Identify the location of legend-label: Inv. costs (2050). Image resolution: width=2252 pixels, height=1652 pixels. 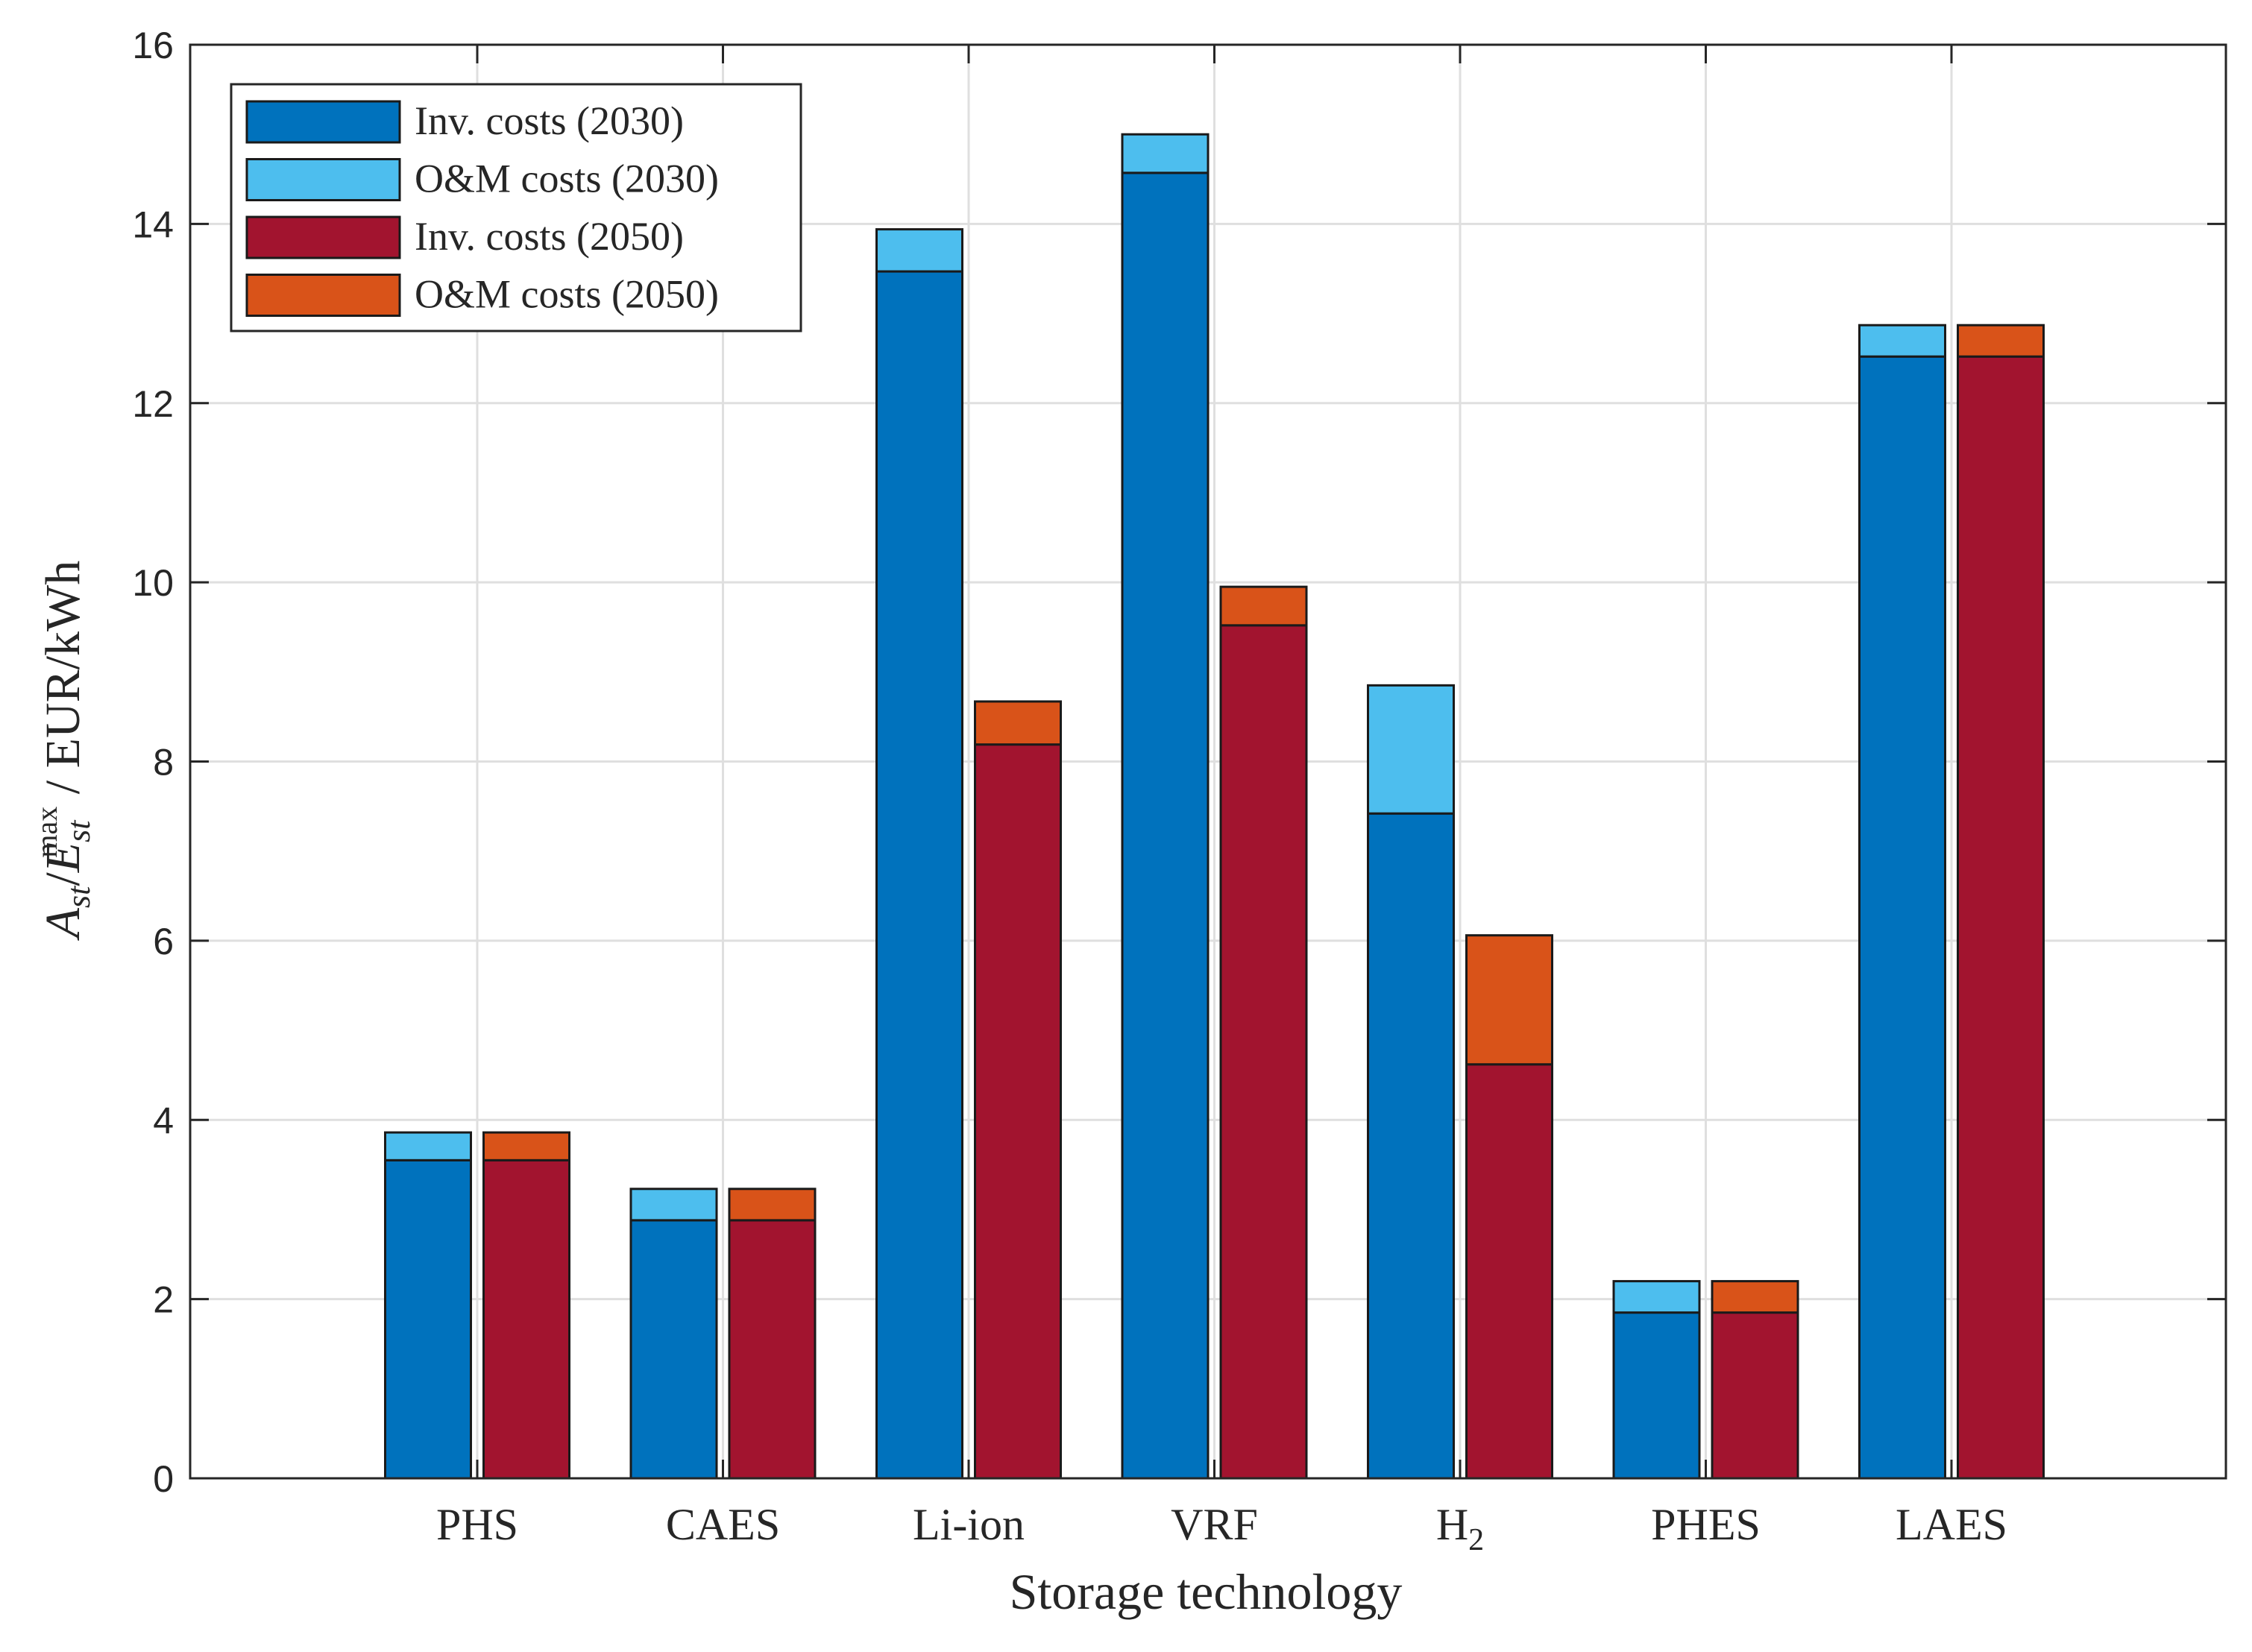
(549, 237).